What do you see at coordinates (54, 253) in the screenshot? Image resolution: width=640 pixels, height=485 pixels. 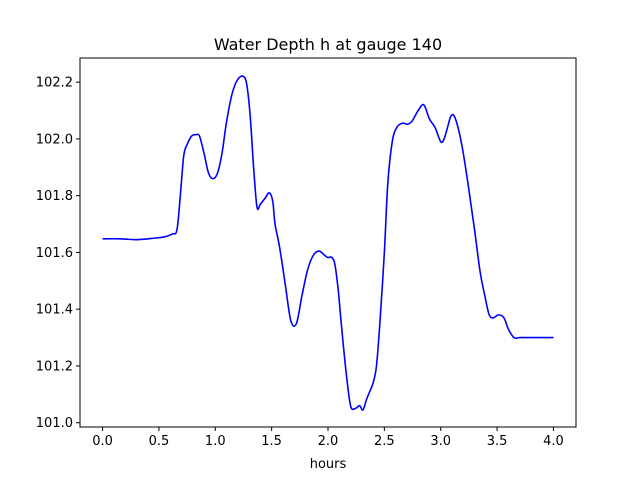 I see `y-tick-label: 101.6` at bounding box center [54, 253].